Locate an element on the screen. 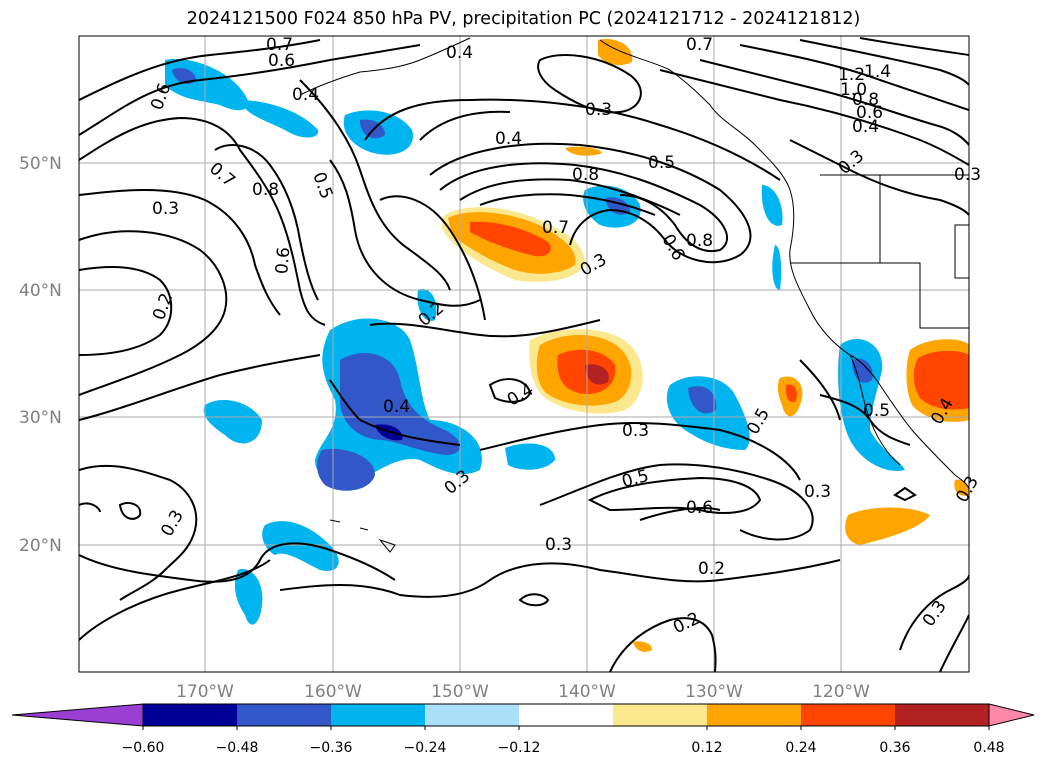 Image resolution: width=1047 pixels, height=765 pixels. contour-label: 1.0 is located at coordinates (853, 90).